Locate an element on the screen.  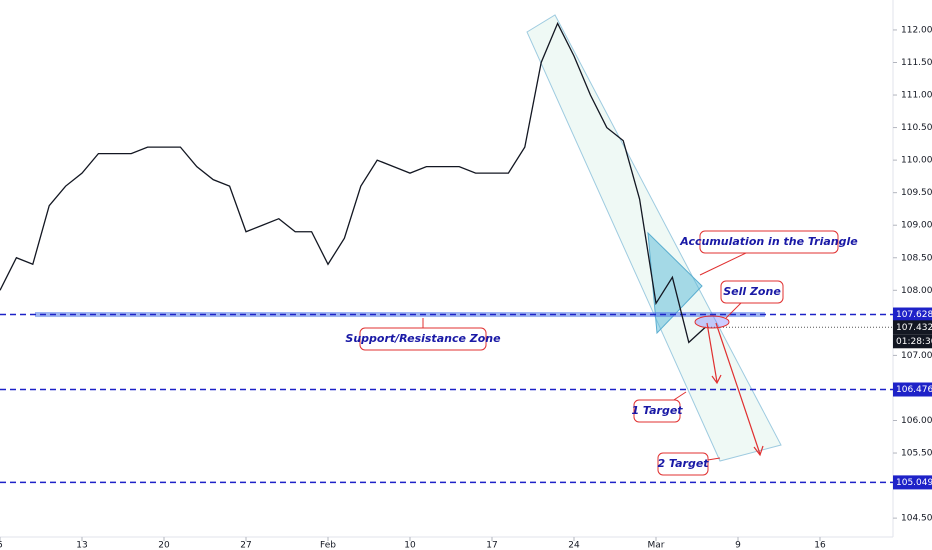
countdown-tag is located at coordinates (912, 341).